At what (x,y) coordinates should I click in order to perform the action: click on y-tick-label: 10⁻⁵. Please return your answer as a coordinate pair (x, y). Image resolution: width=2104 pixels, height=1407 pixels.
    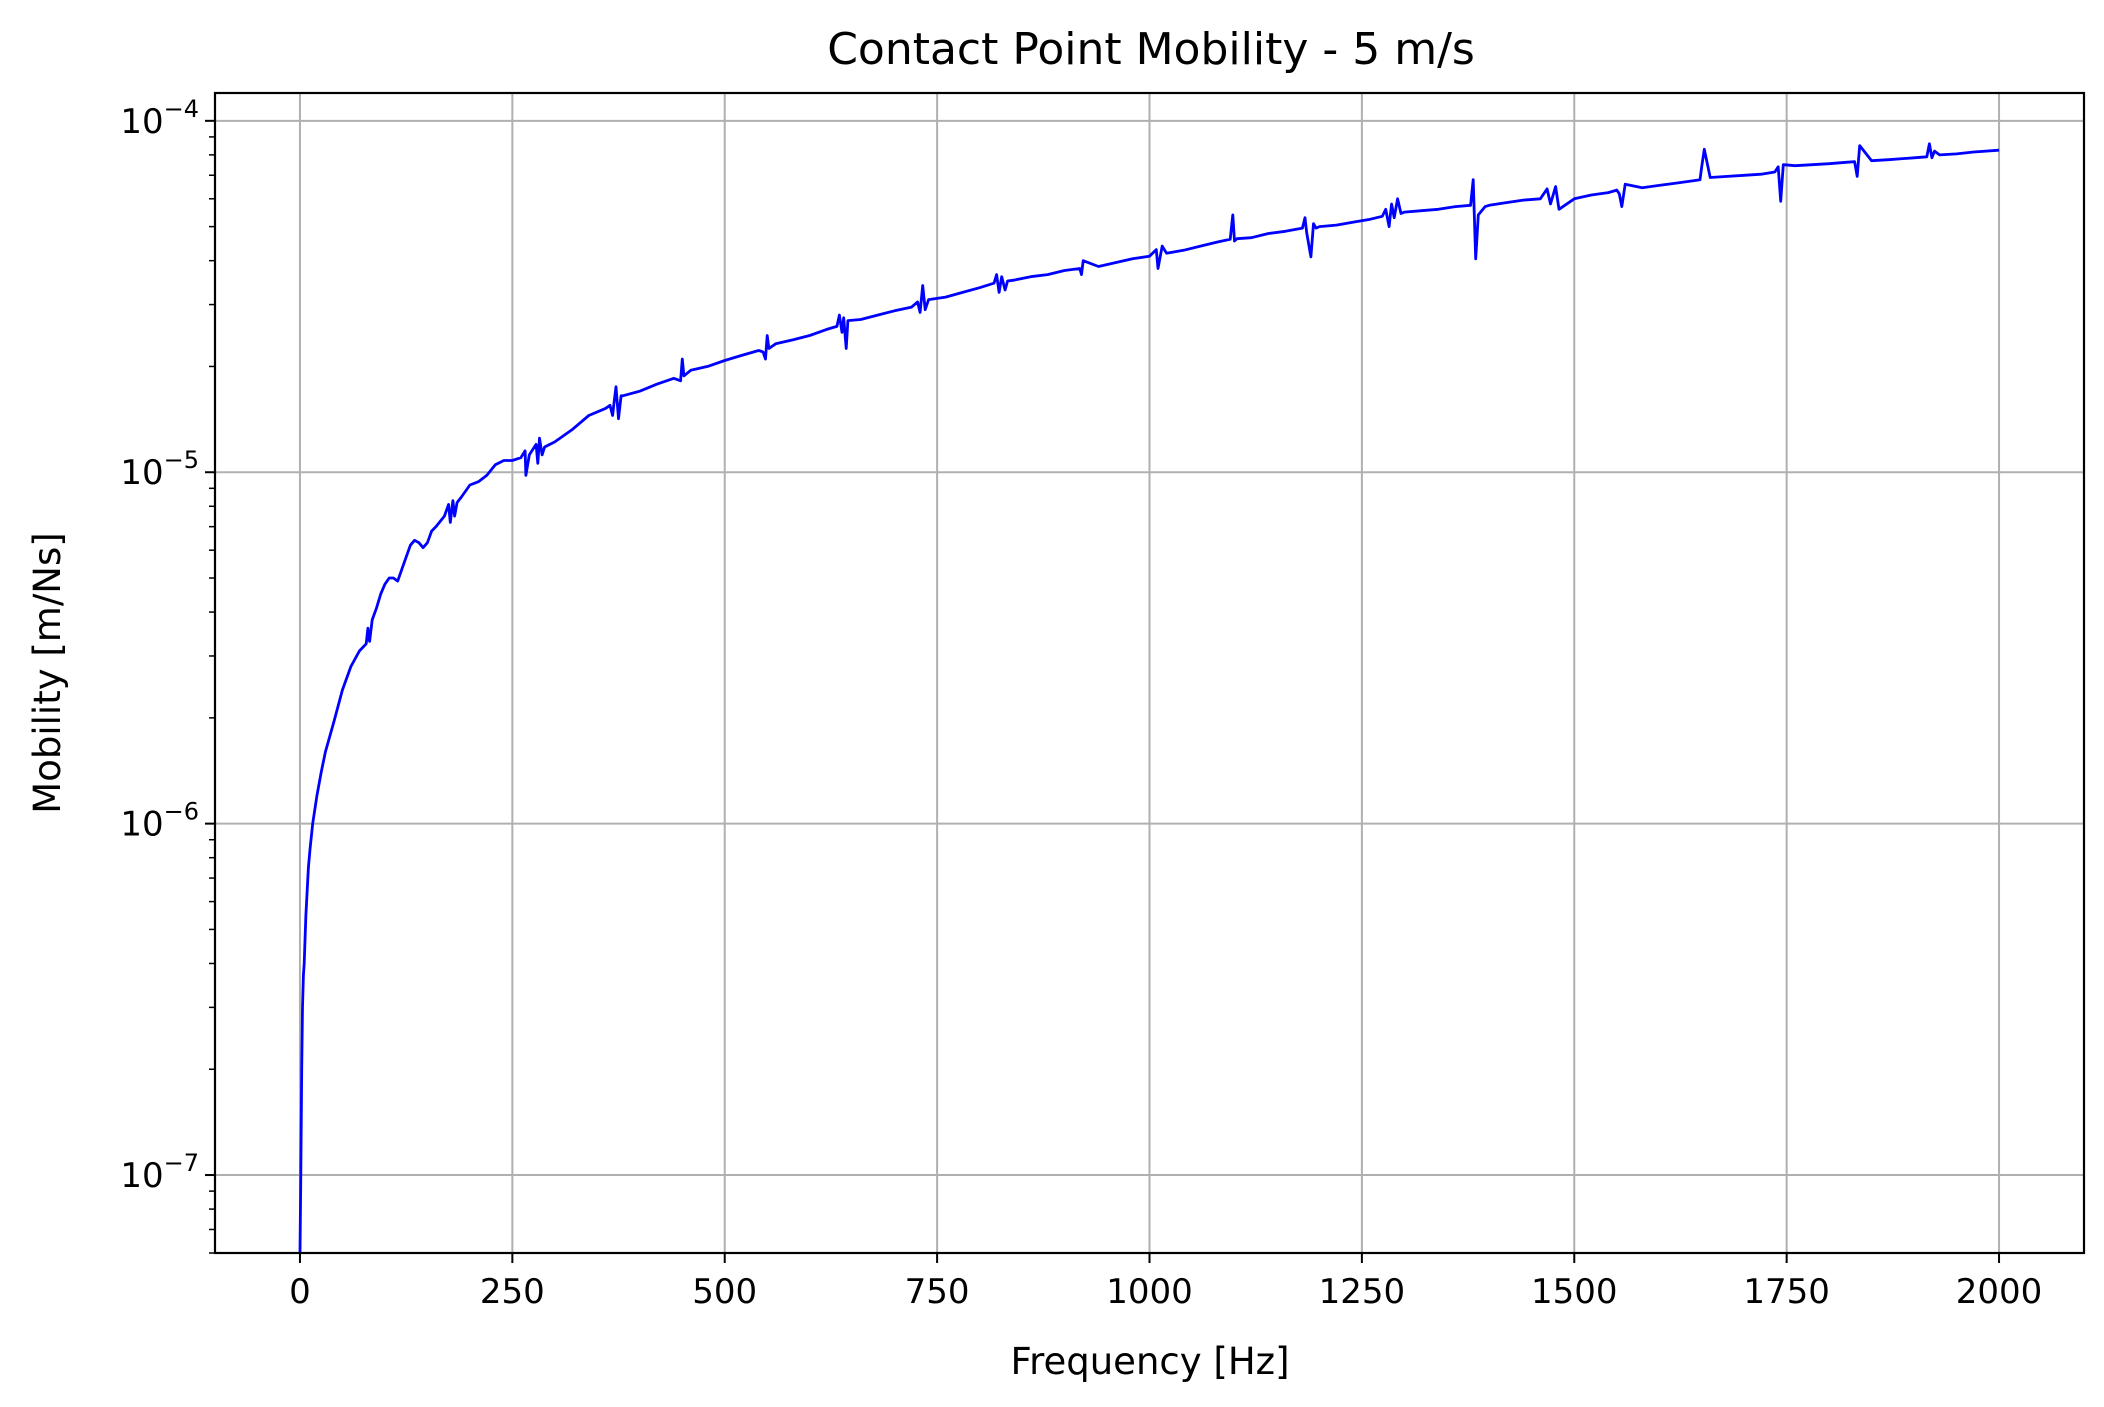
    Looking at the image, I should click on (159, 469).